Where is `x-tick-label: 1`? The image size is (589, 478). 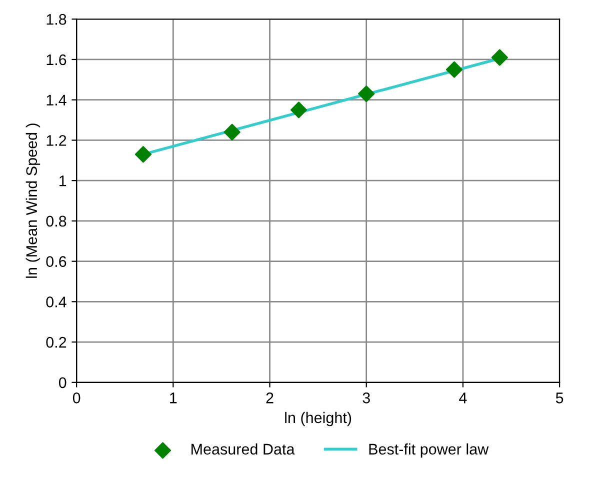 x-tick-label: 1 is located at coordinates (173, 398).